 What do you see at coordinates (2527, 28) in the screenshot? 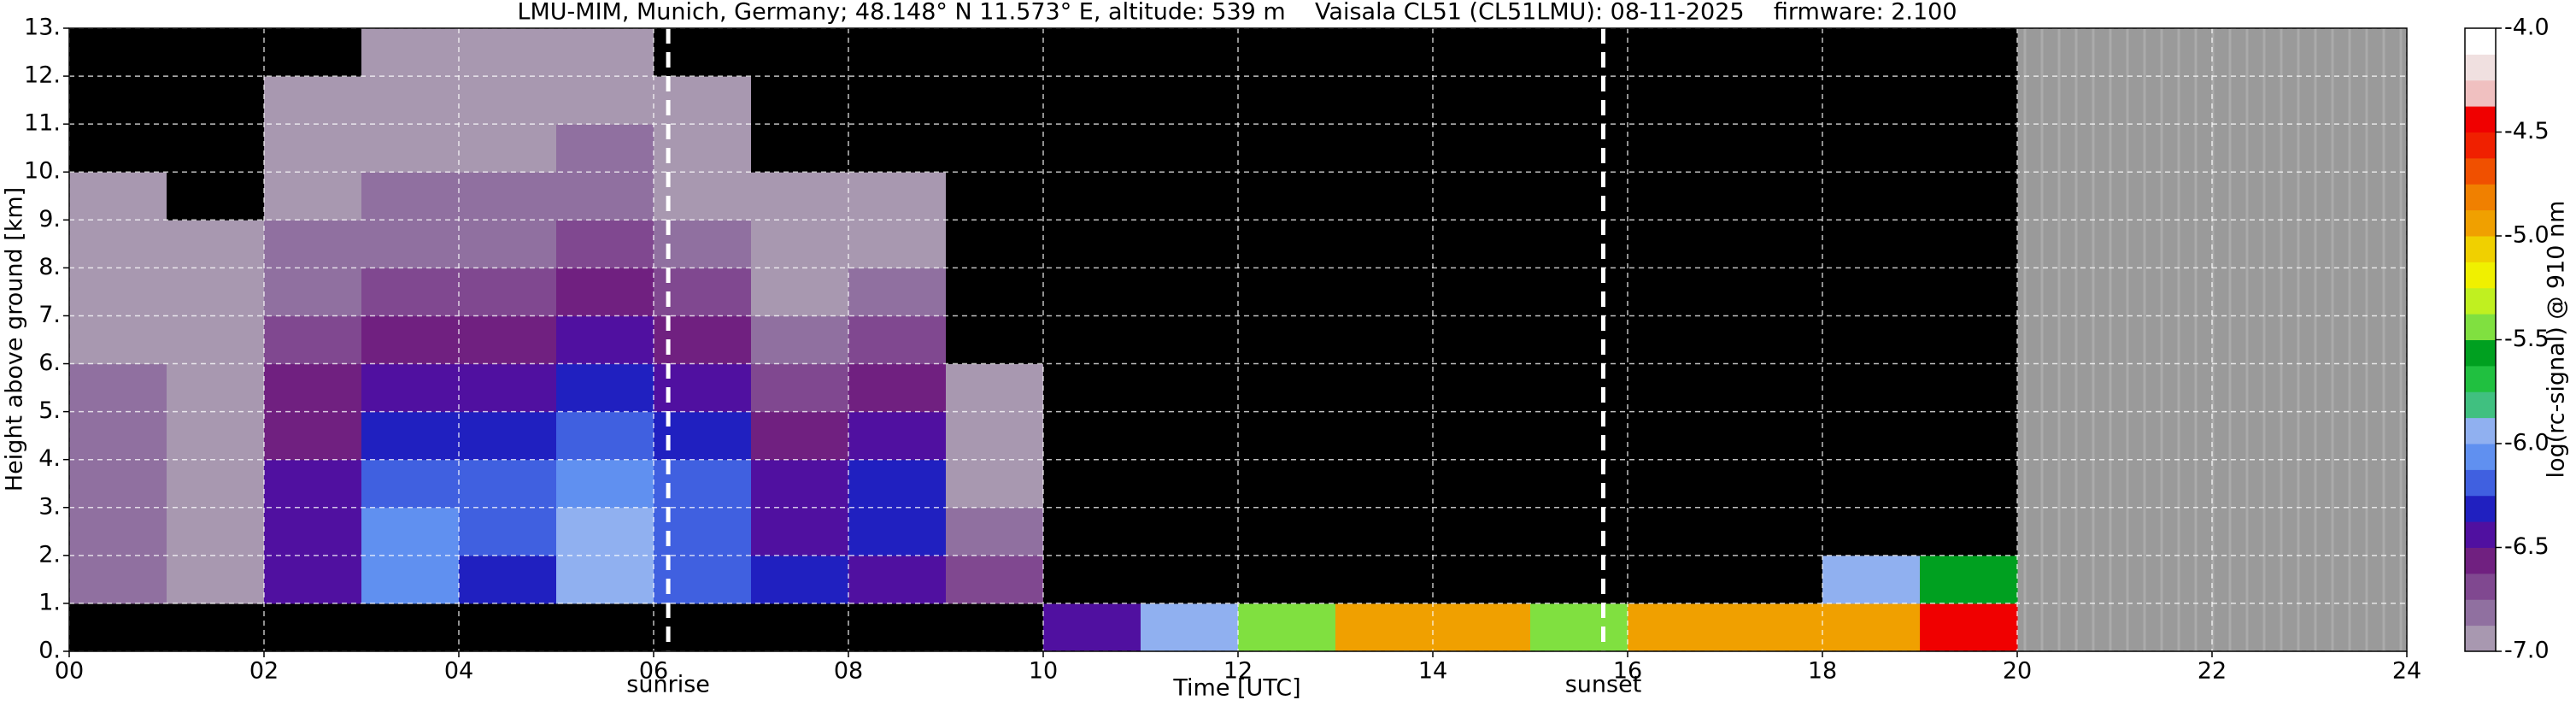
I see `colorbar-tick-label: -4.0` at bounding box center [2527, 28].